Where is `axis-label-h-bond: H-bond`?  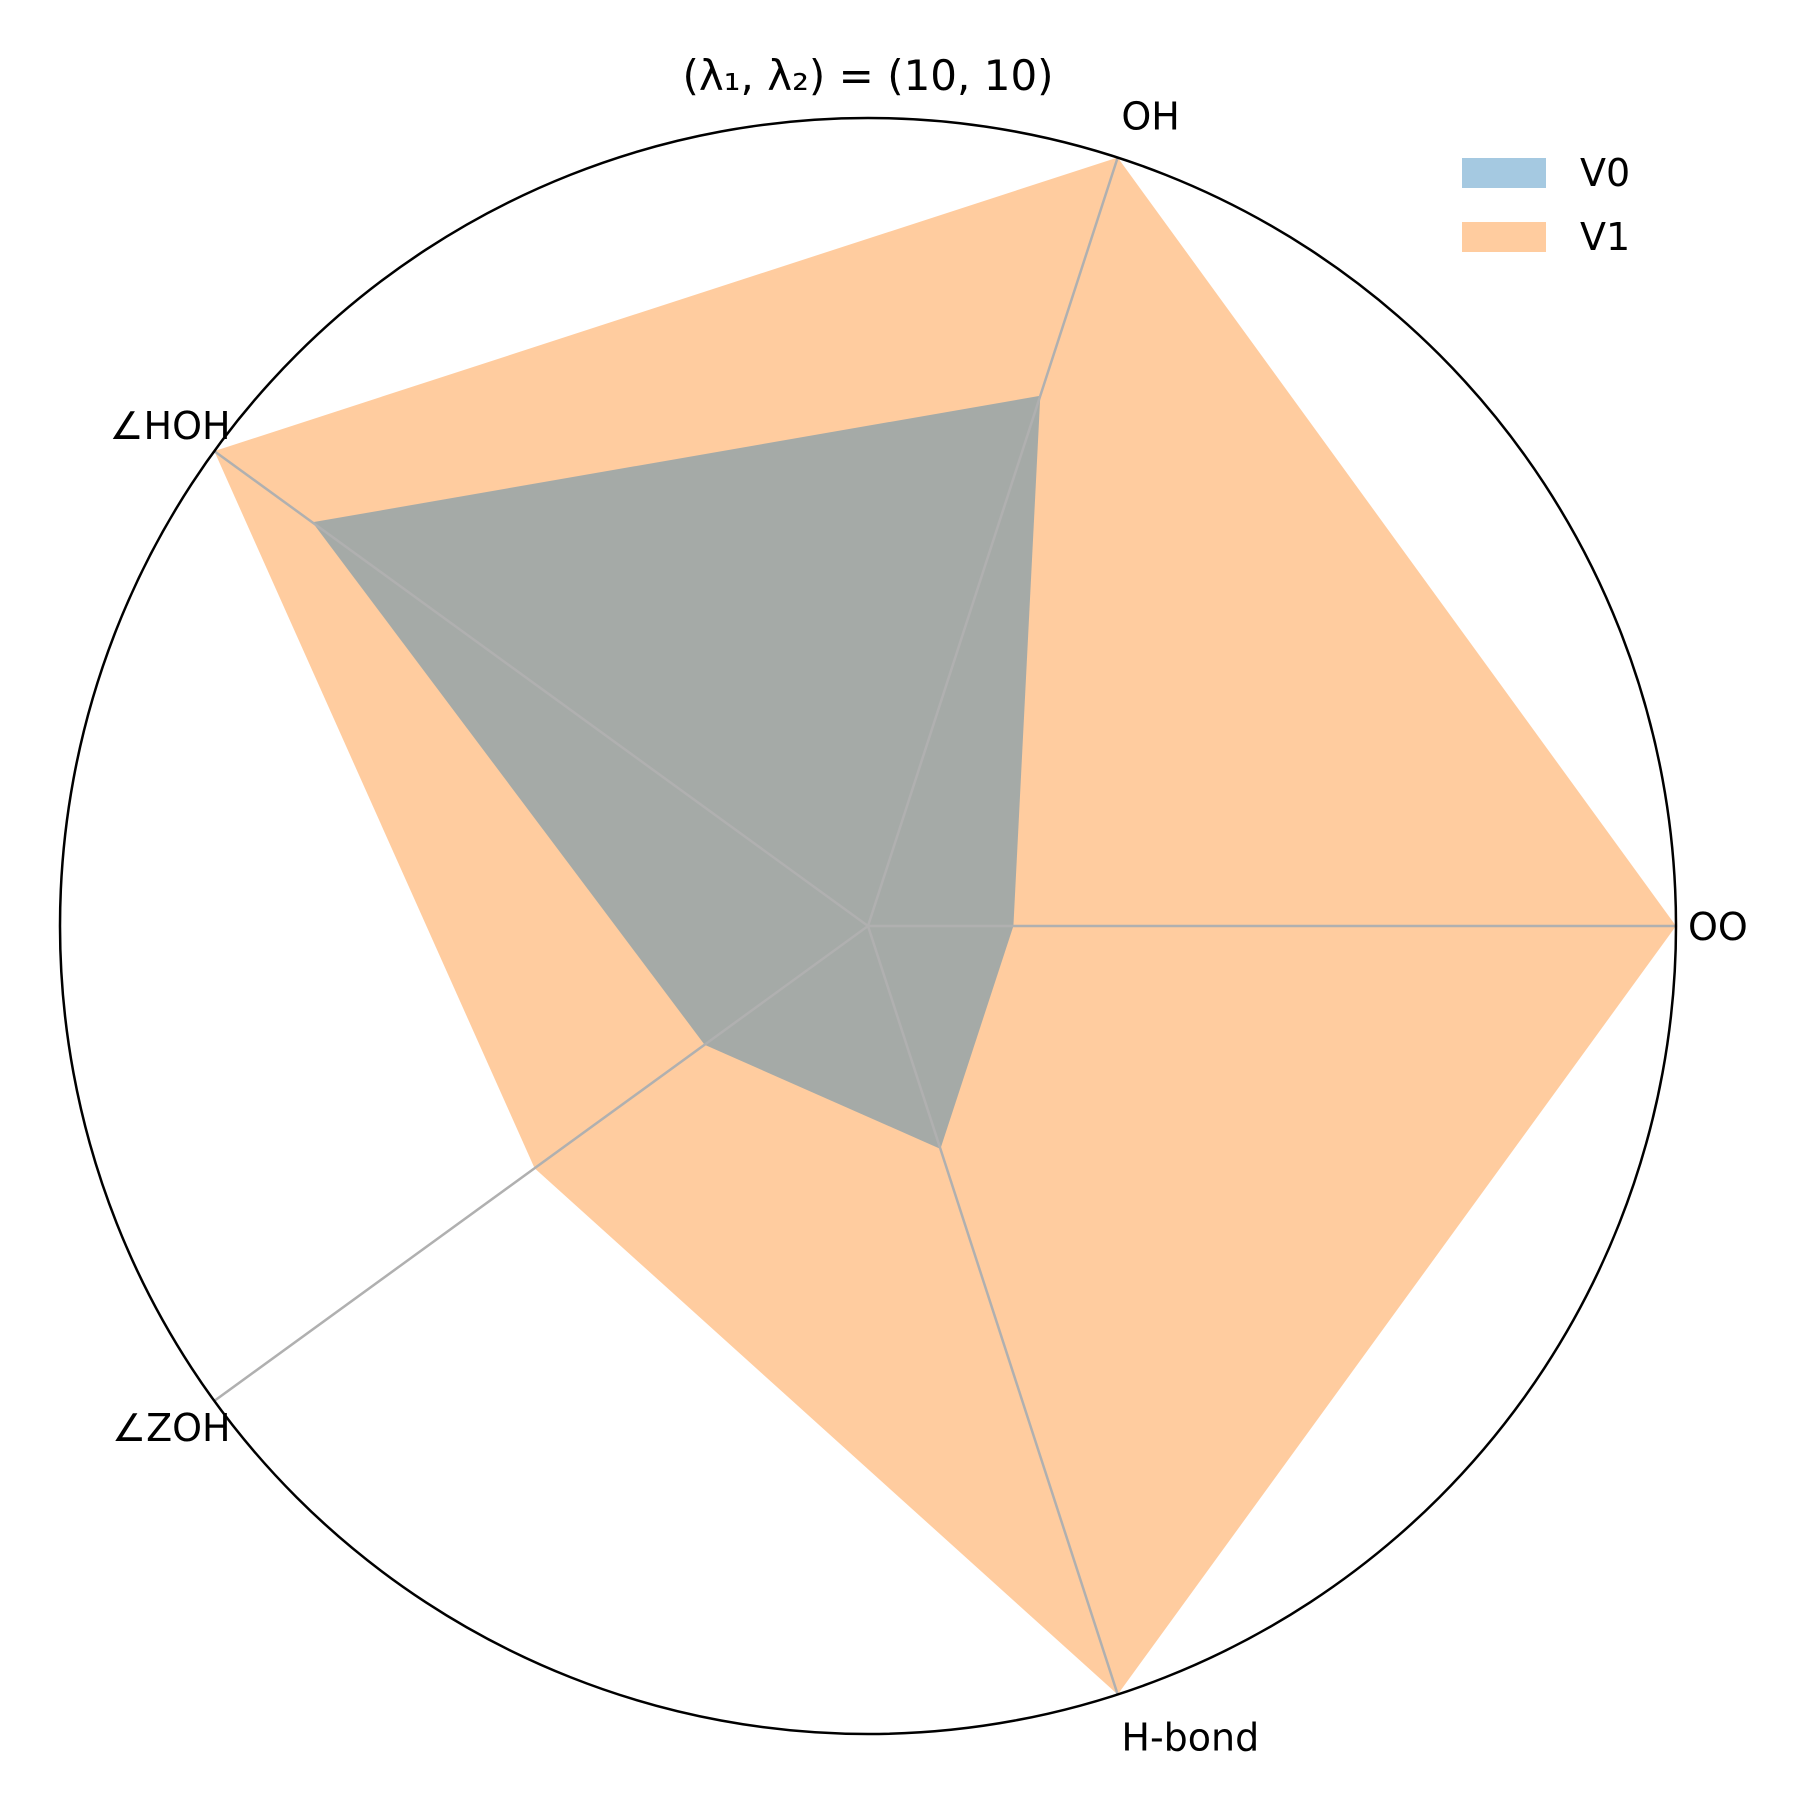 axis-label-h-bond: H-bond is located at coordinates (1190, 1737).